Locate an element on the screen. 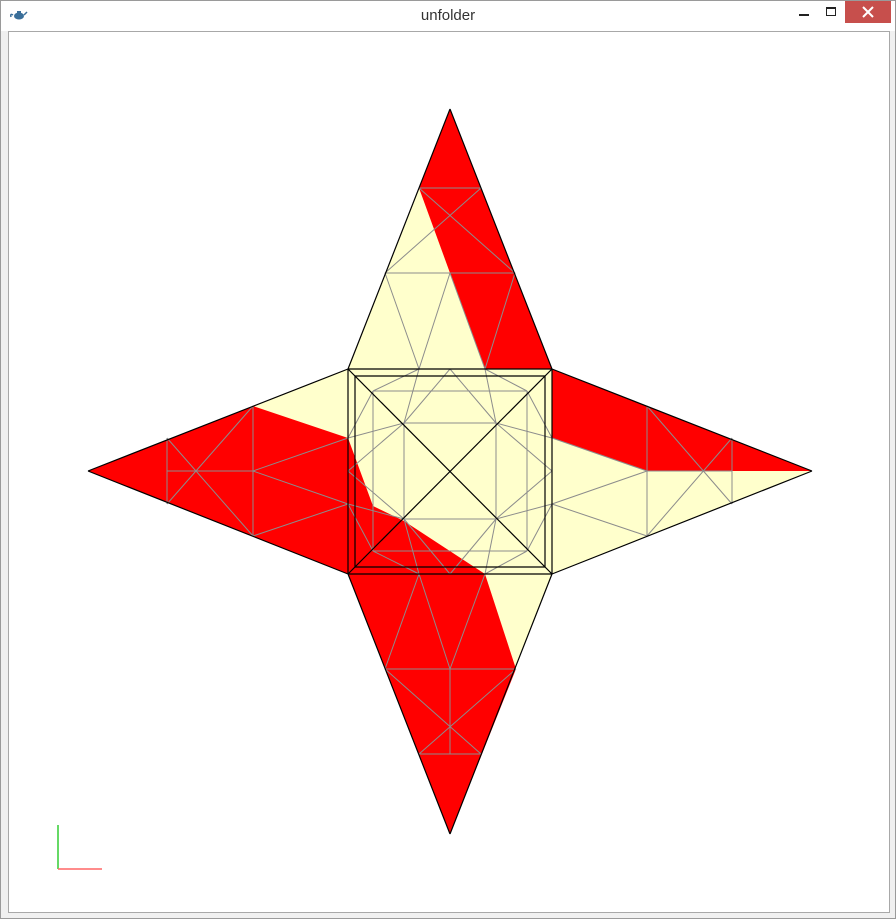 The image size is (896, 919). close-button is located at coordinates (868, 12).